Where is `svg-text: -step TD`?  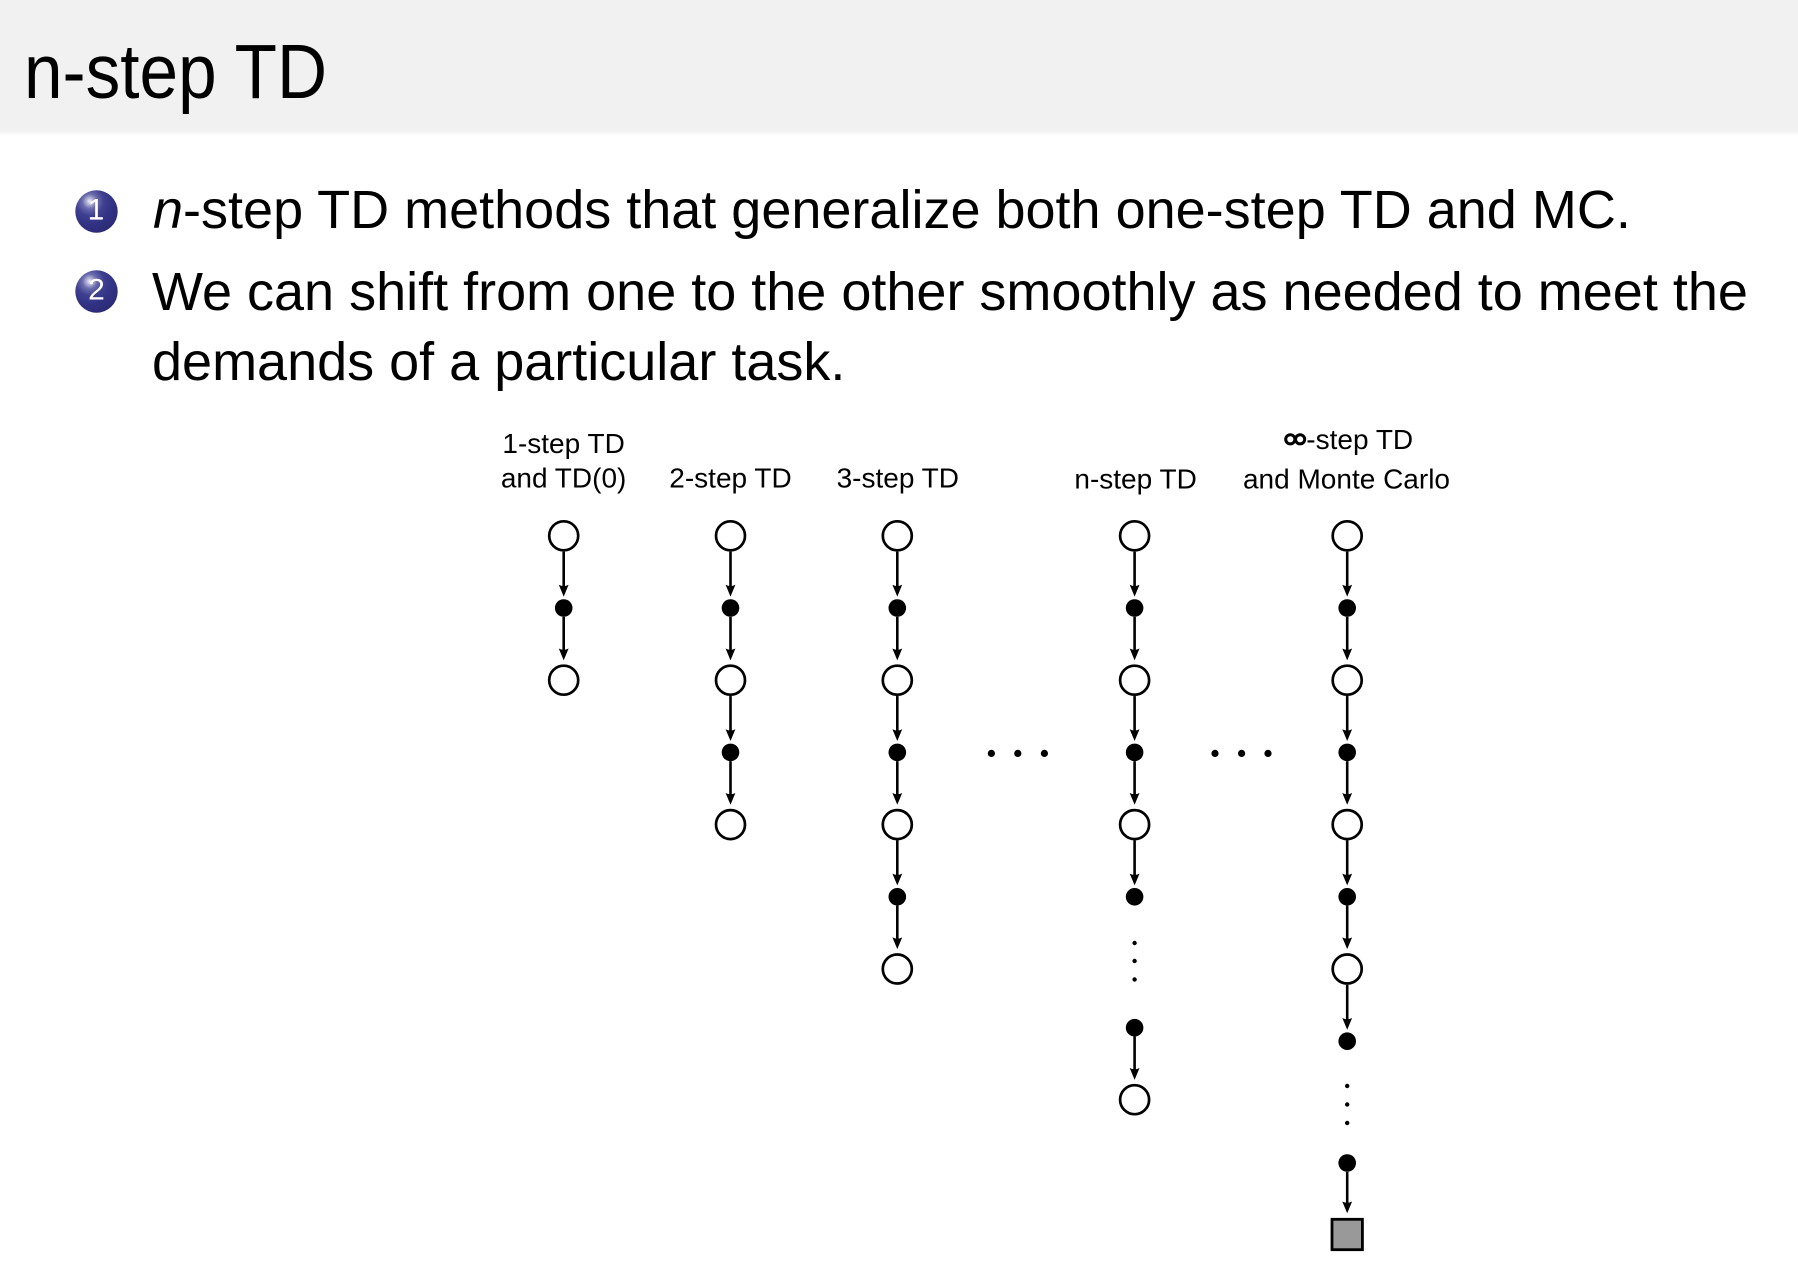
svg-text: -step TD is located at coordinates (1359, 439).